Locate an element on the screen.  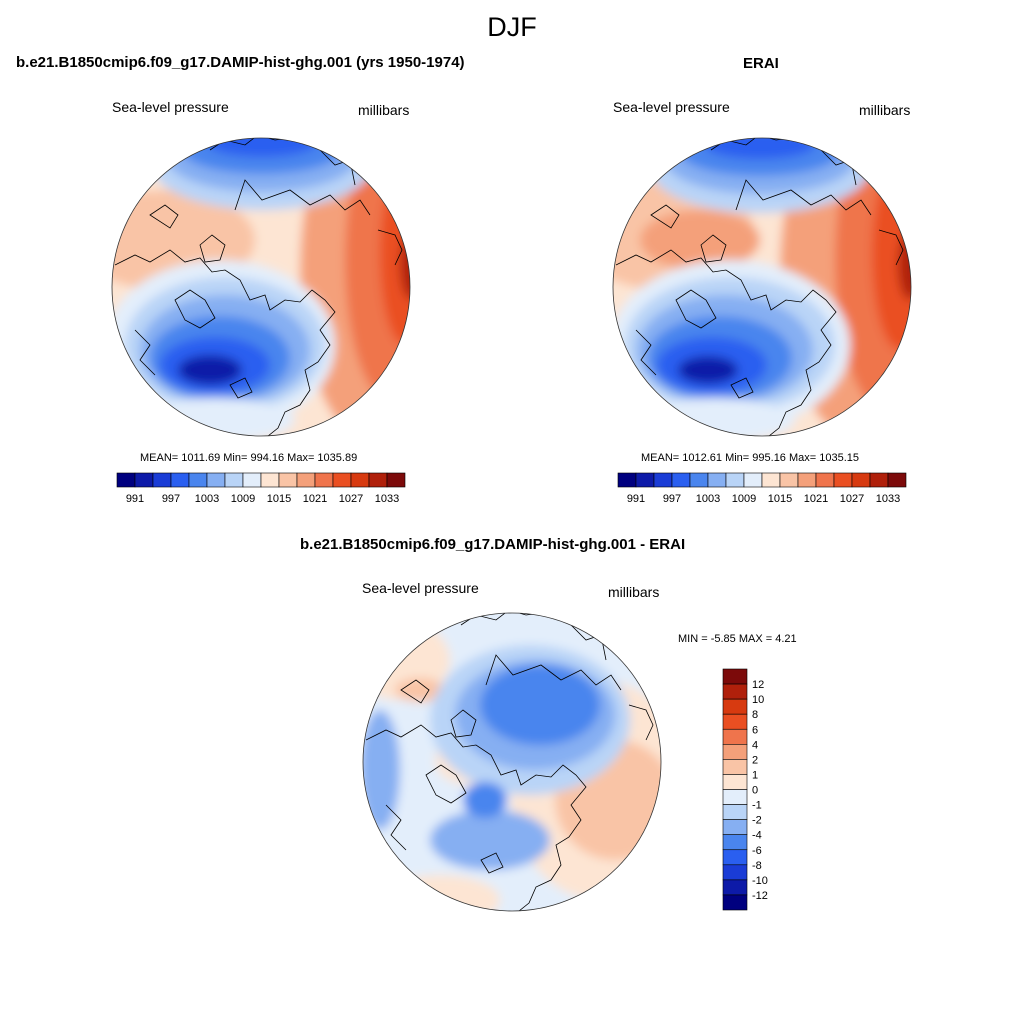
diff-colorbar-tick-label: 6 is located at coordinates (755, 730).